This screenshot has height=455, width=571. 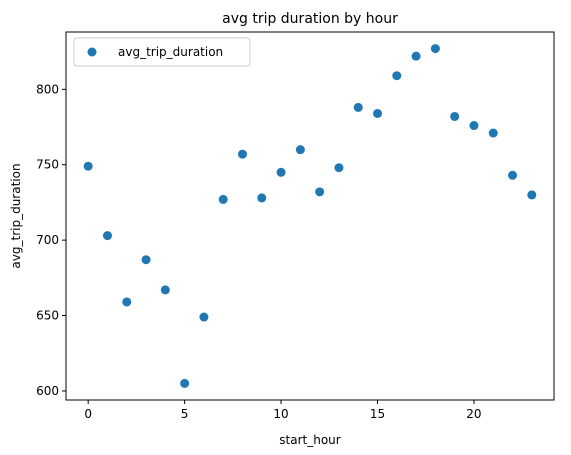 What do you see at coordinates (47, 240) in the screenshot?
I see `y-tick-label: 700` at bounding box center [47, 240].